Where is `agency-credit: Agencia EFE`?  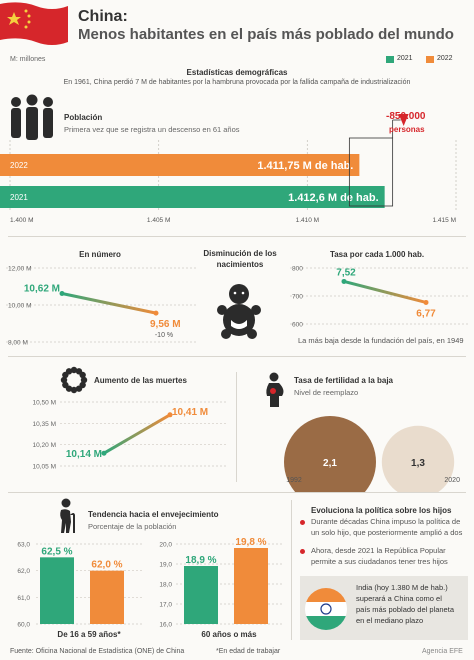
agency-credit: Agencia EFE is located at coordinates (442, 651).